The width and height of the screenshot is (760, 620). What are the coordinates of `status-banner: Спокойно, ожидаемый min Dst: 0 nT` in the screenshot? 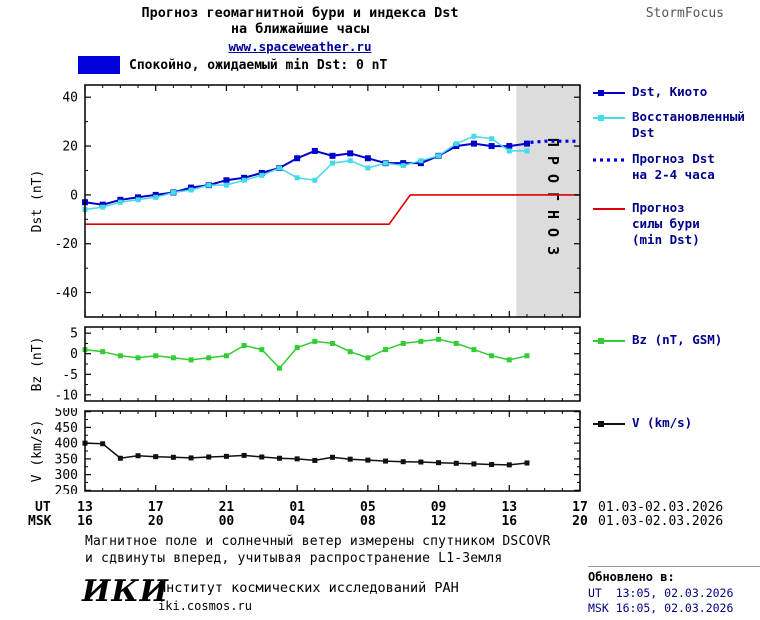 It's located at (232, 65).